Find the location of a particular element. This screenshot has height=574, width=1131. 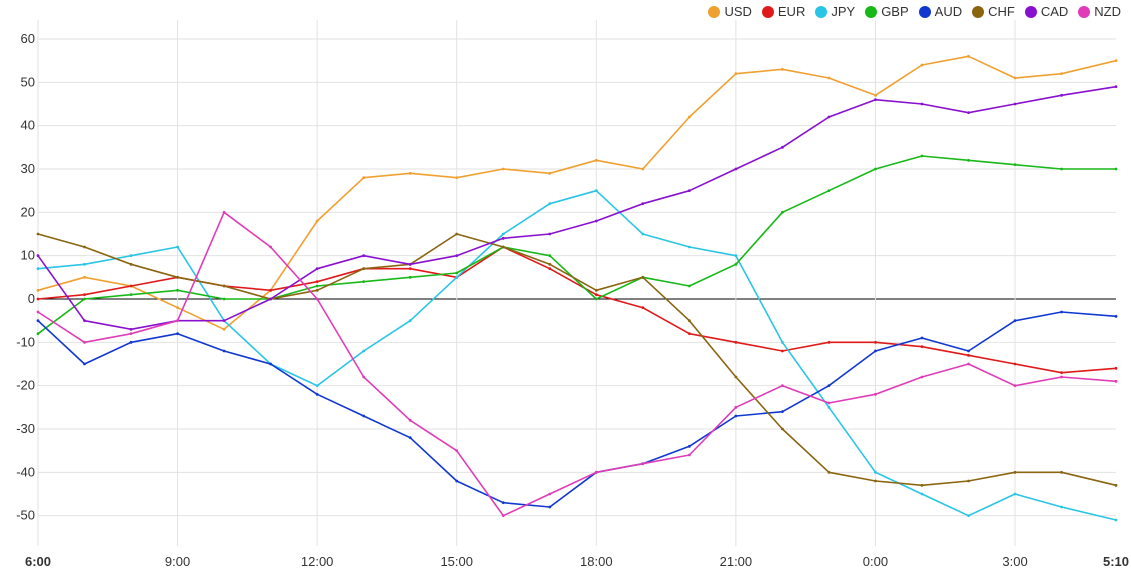

legend-item-chf: CHF is located at coordinates (993, 11).